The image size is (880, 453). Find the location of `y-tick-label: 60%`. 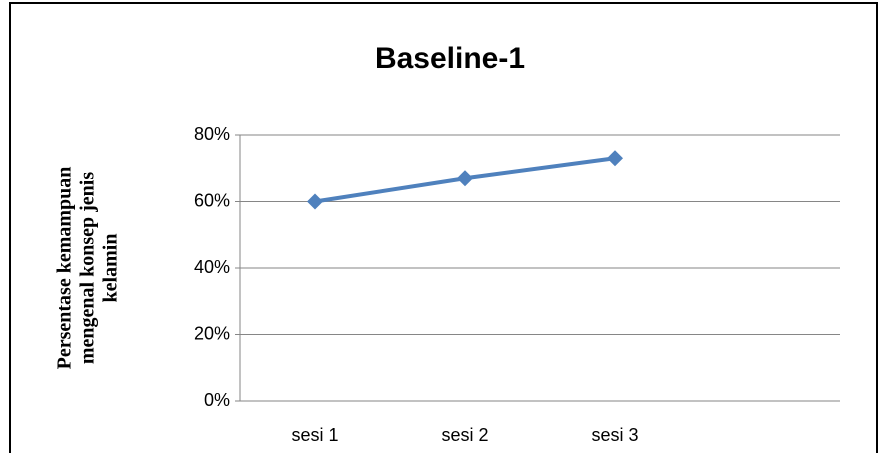

y-tick-label: 60% is located at coordinates (212, 200).